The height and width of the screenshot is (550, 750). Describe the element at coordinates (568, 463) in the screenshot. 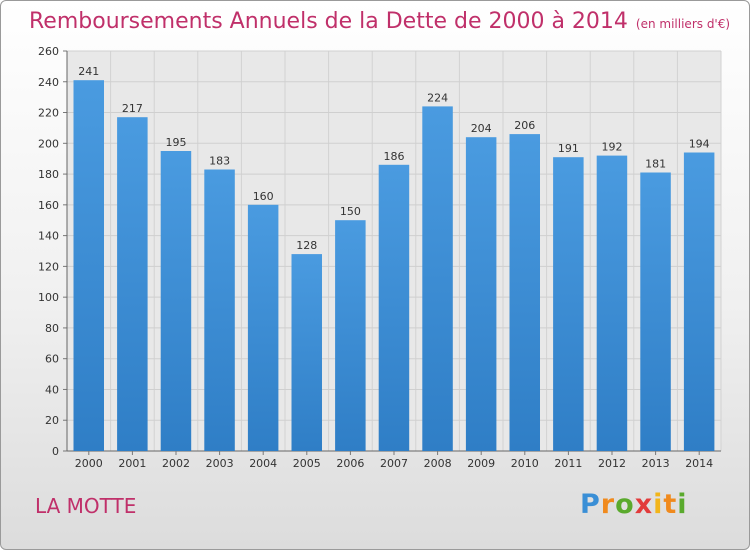

I see `x-tick-label-2011: 2011` at that location.